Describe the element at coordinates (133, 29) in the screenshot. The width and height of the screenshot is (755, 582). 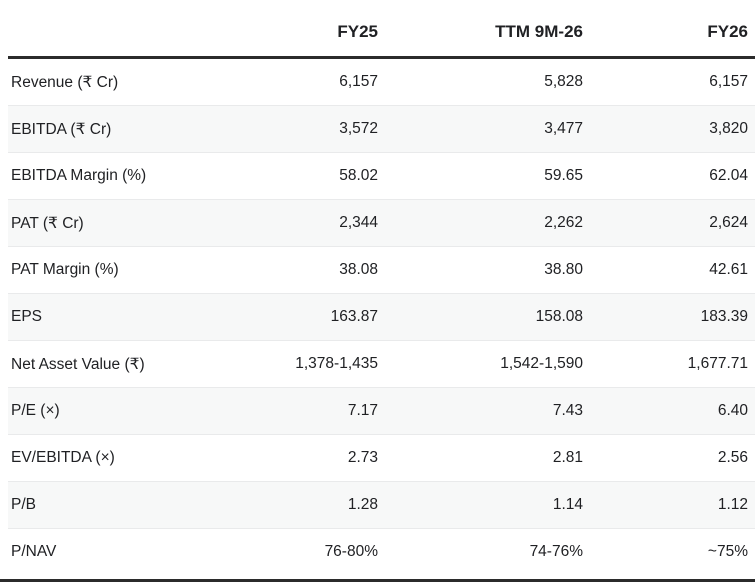
I see `column-header-metric` at that location.